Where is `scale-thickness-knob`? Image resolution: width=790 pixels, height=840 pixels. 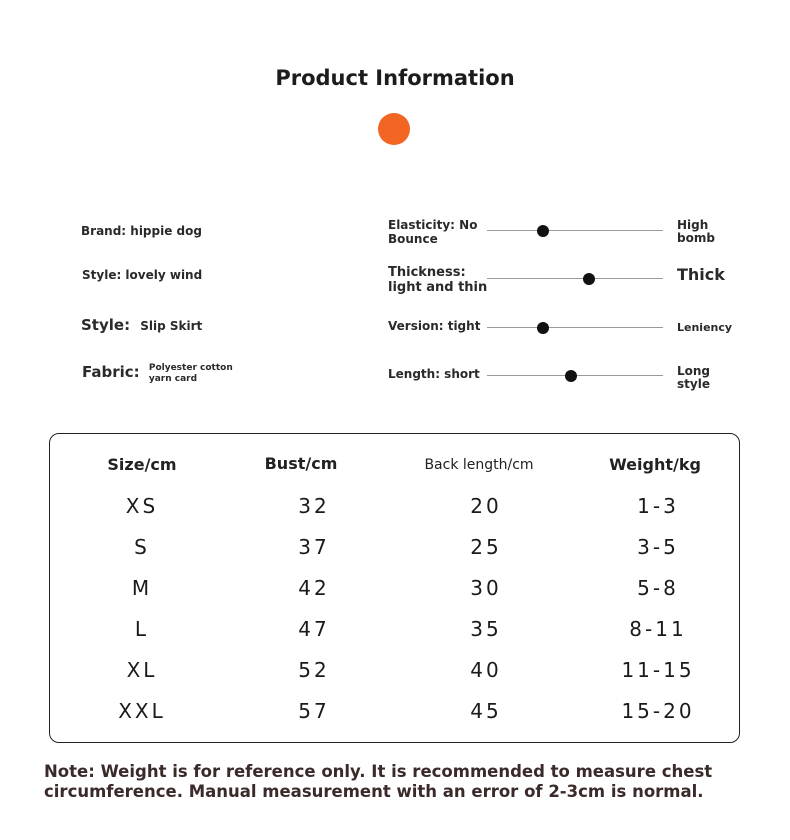
scale-thickness-knob is located at coordinates (589, 279).